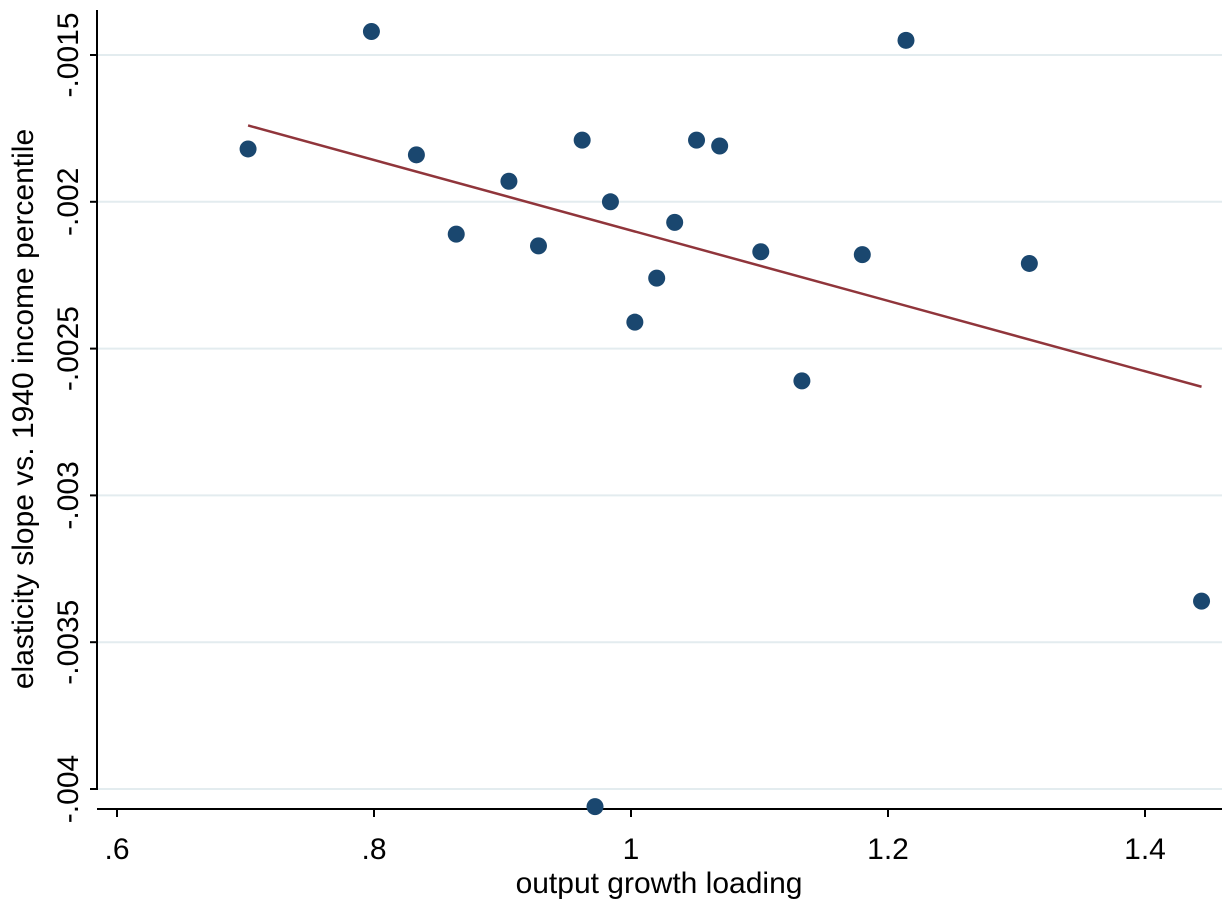 Image resolution: width=1225 pixels, height=903 pixels. I want to click on x-tick-label: 1.2, so click(888, 849).